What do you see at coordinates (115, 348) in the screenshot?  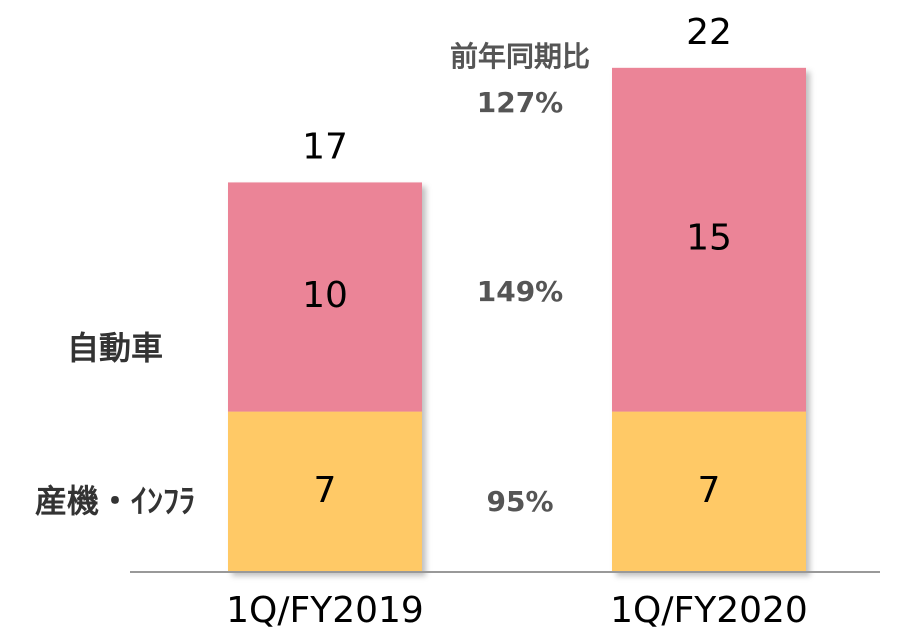 I see `series-label: 自動車` at bounding box center [115, 348].